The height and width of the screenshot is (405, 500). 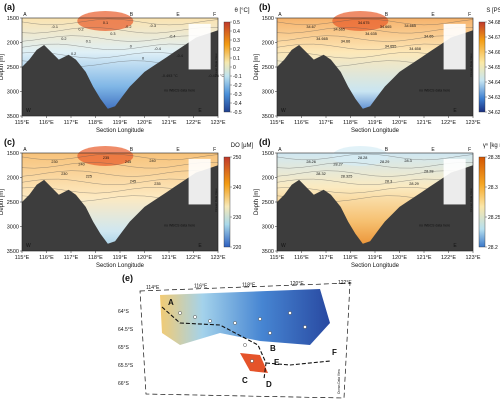 What do you see at coordinates (346, 42) in the screenshot?
I see `contour-label: 34.66` at bounding box center [346, 42].